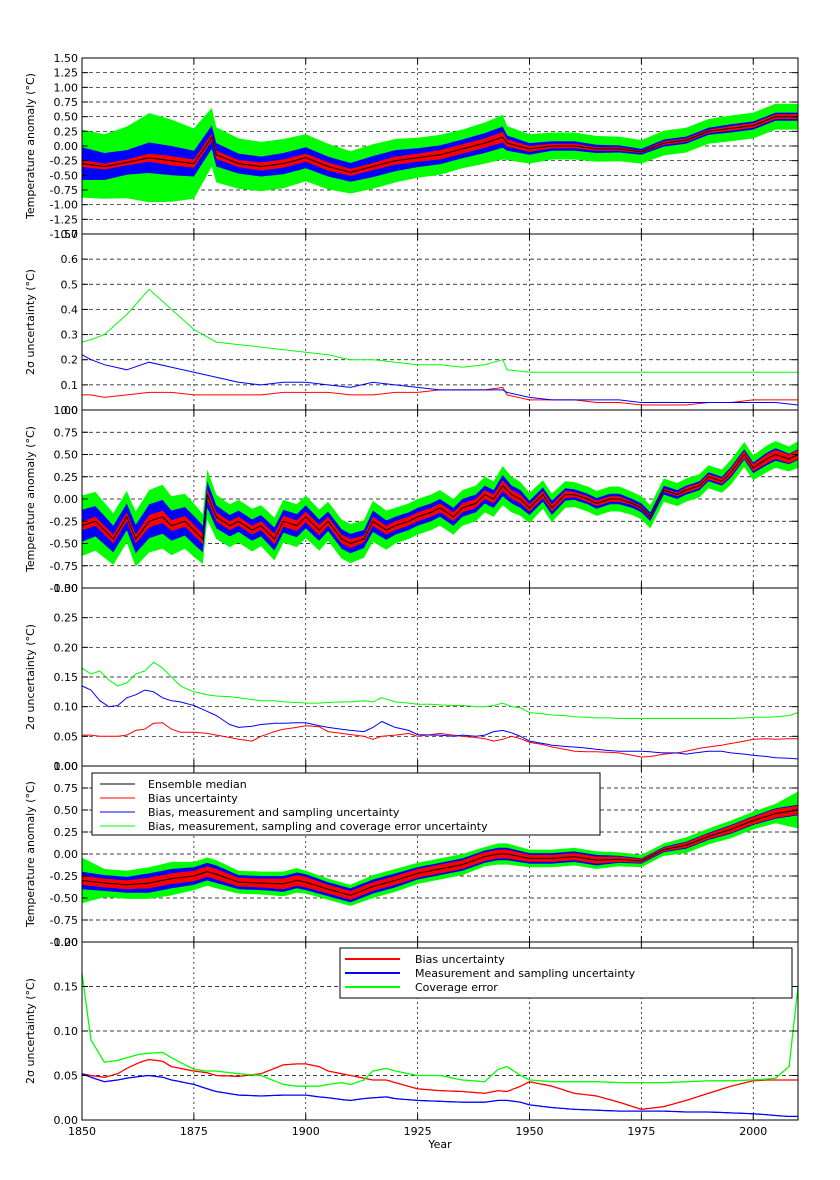  What do you see at coordinates (70, 335) in the screenshot?
I see `y-tick-label: 0.3` at bounding box center [70, 335].